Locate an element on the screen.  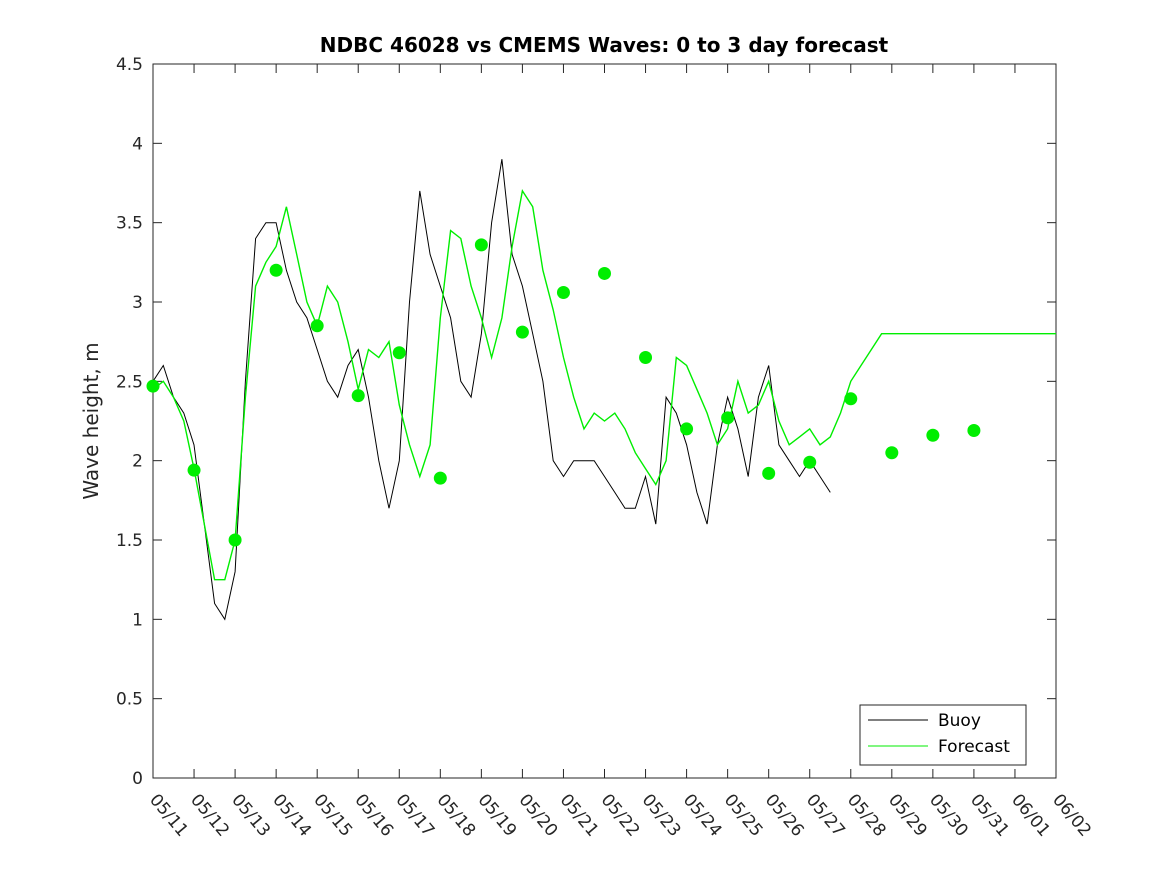
x-tick-label: 05/12 is located at coordinates (209, 815).